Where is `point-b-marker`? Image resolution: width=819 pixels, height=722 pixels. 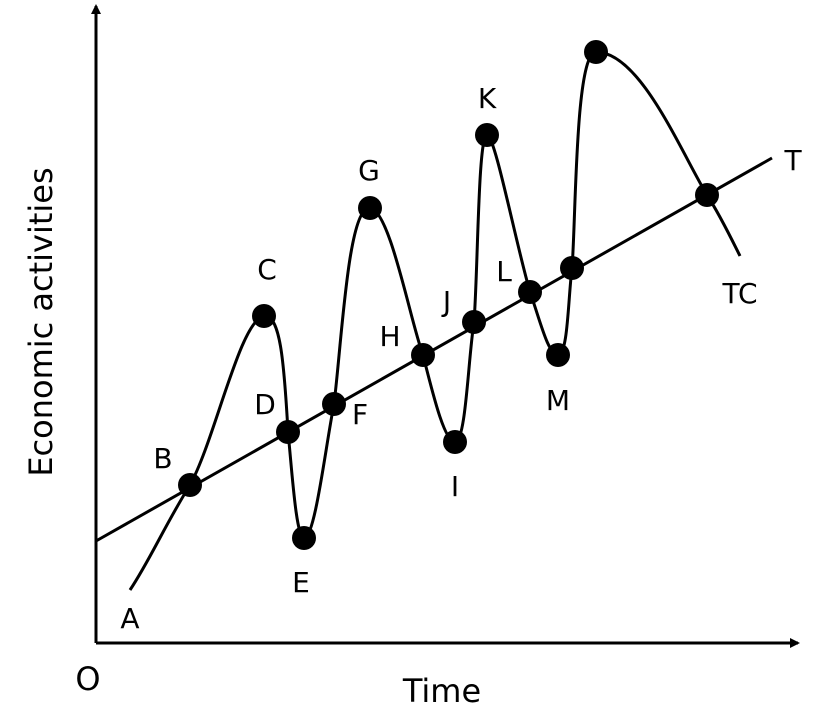
point-b-marker is located at coordinates (190, 485).